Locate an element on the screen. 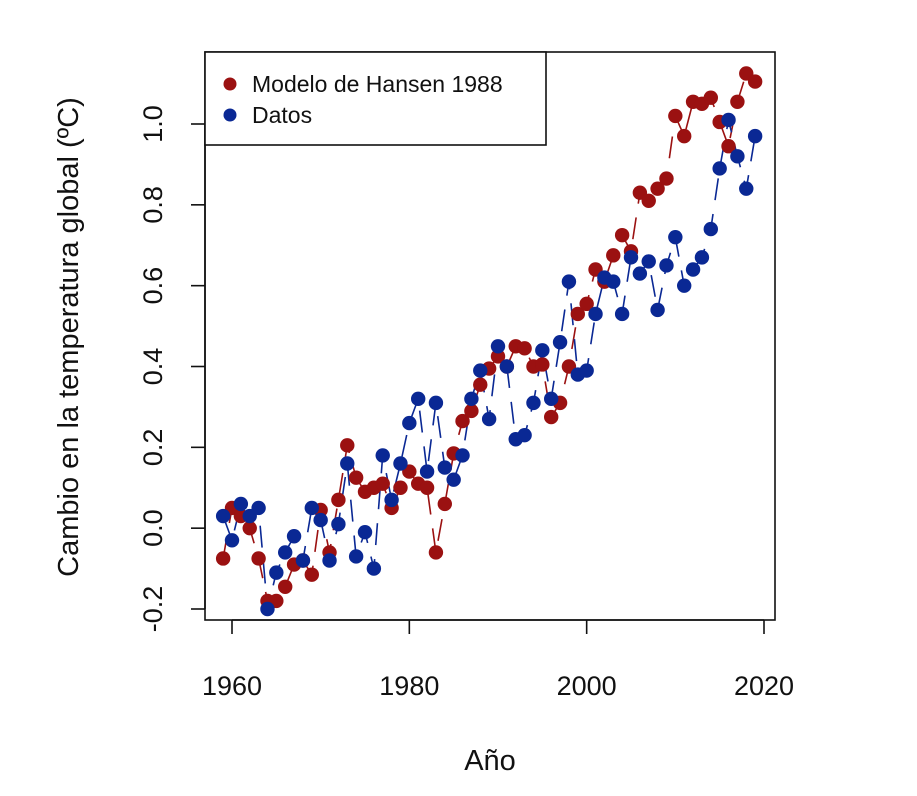  x-tick-label: 2020 is located at coordinates (764, 686).